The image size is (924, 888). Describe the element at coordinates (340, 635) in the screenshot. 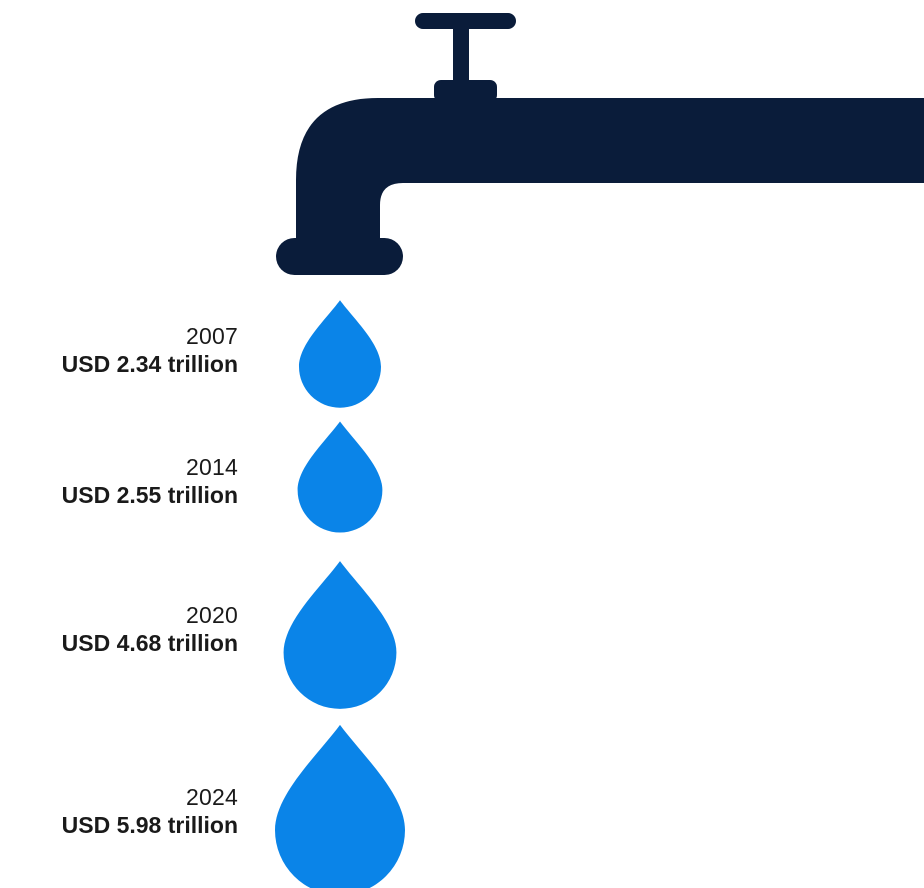

I see `water-drop-icon-2020` at that location.